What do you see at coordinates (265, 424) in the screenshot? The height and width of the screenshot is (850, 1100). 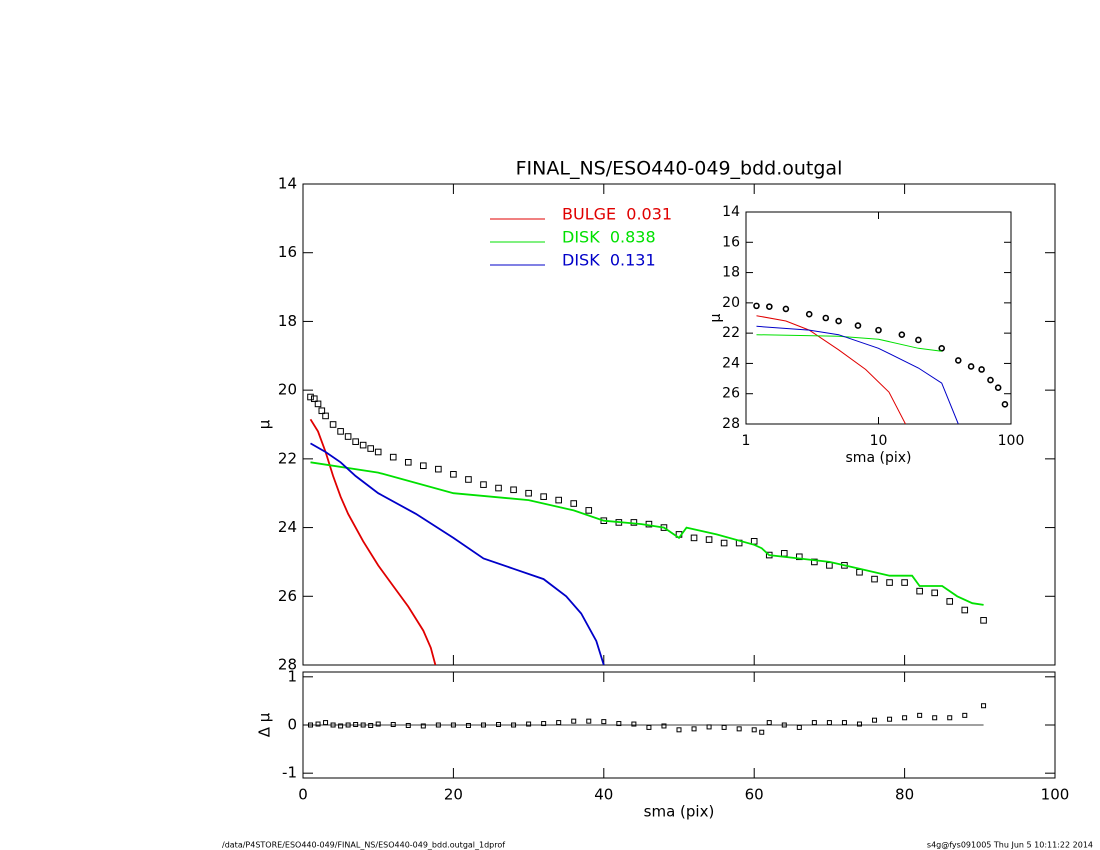 I see `y-axis-label: μ` at bounding box center [265, 424].